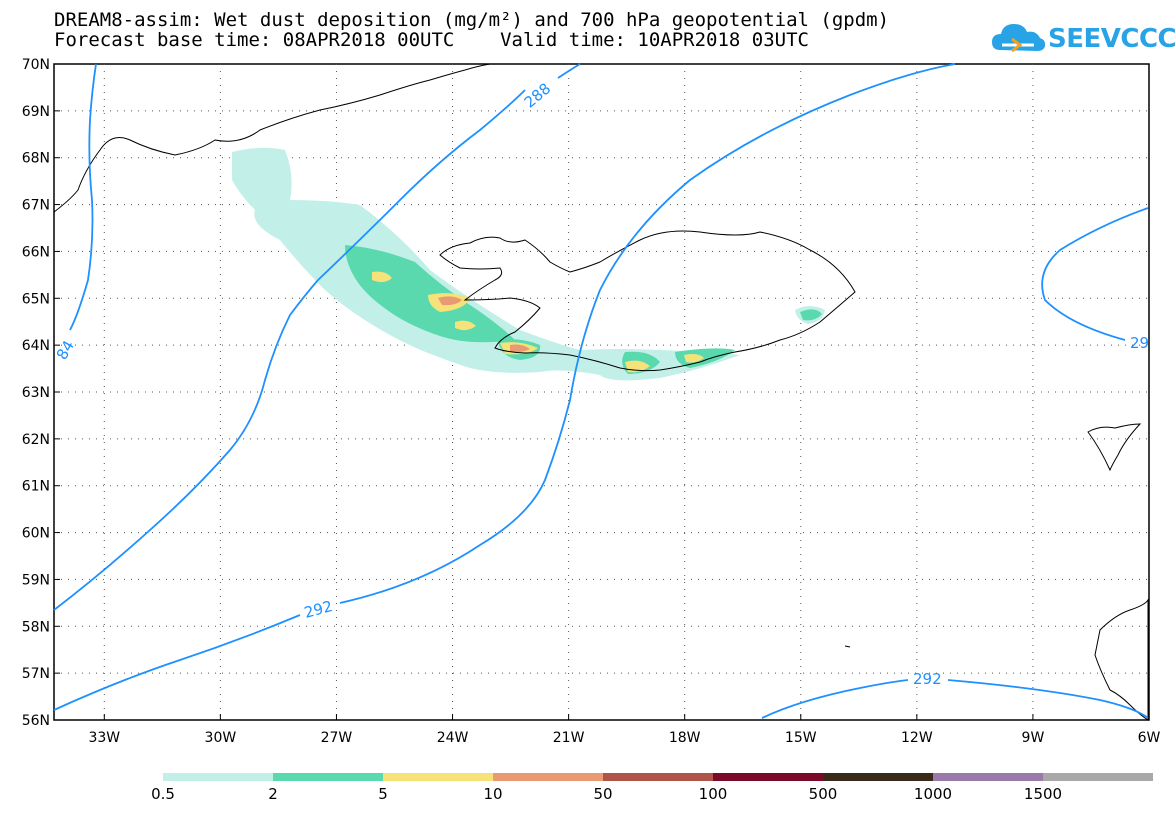 This screenshot has height=815, width=1175. Describe the element at coordinates (823, 794) in the screenshot. I see `legend-threshold-label: 500` at that location.